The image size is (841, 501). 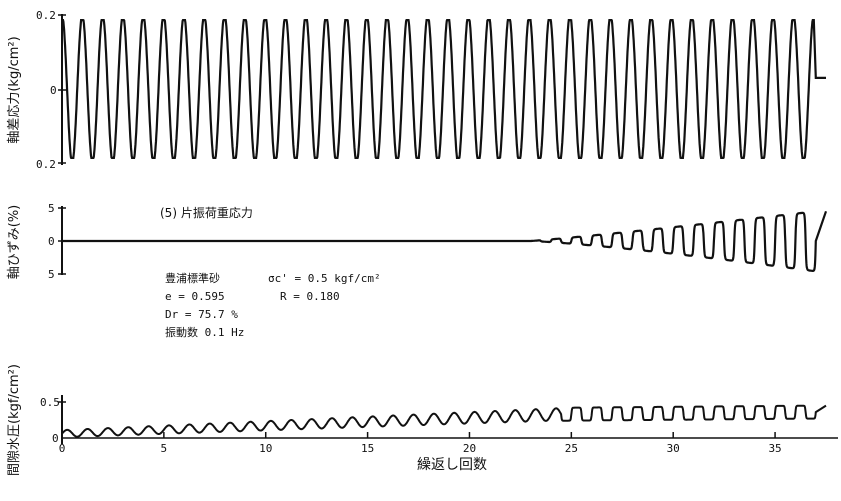 I want to click on pore-y-label: 間隙水圧(kgf/cm²), so click(x=14, y=420).